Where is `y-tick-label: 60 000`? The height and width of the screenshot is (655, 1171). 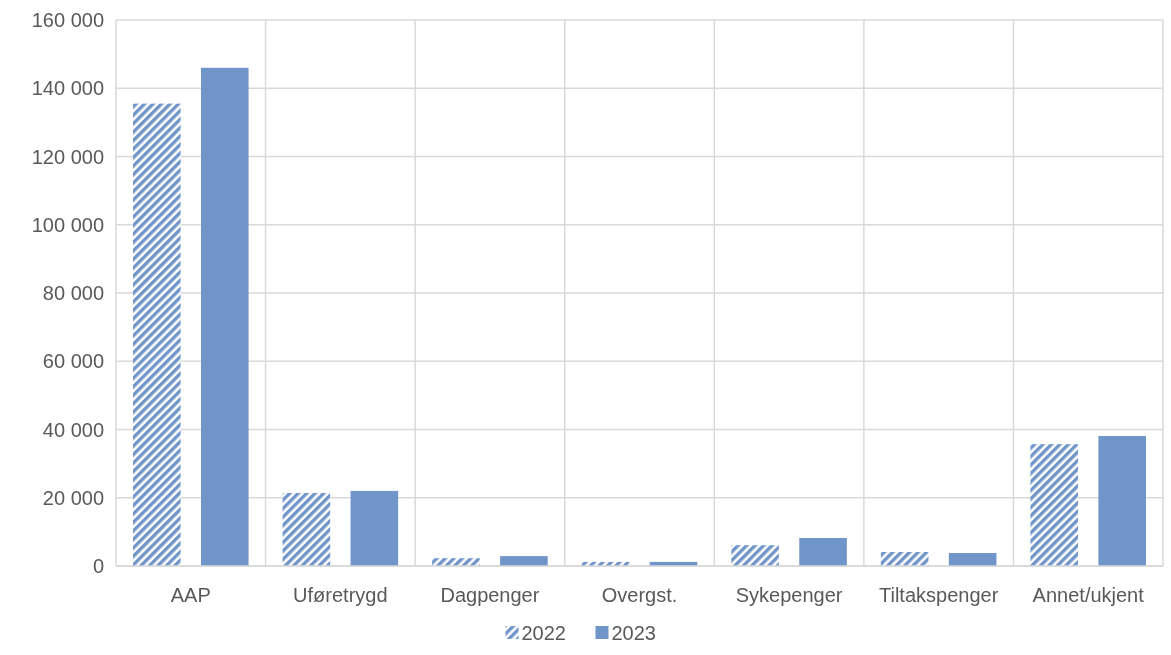
y-tick-label: 60 000 is located at coordinates (73, 361).